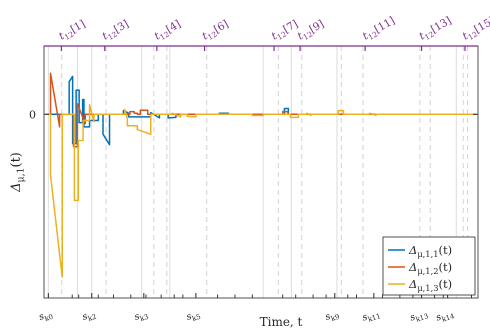 This screenshot has height=330, width=490. Describe the element at coordinates (332, 316) in the screenshot. I see `bottom-marker-label: sk9` at that location.